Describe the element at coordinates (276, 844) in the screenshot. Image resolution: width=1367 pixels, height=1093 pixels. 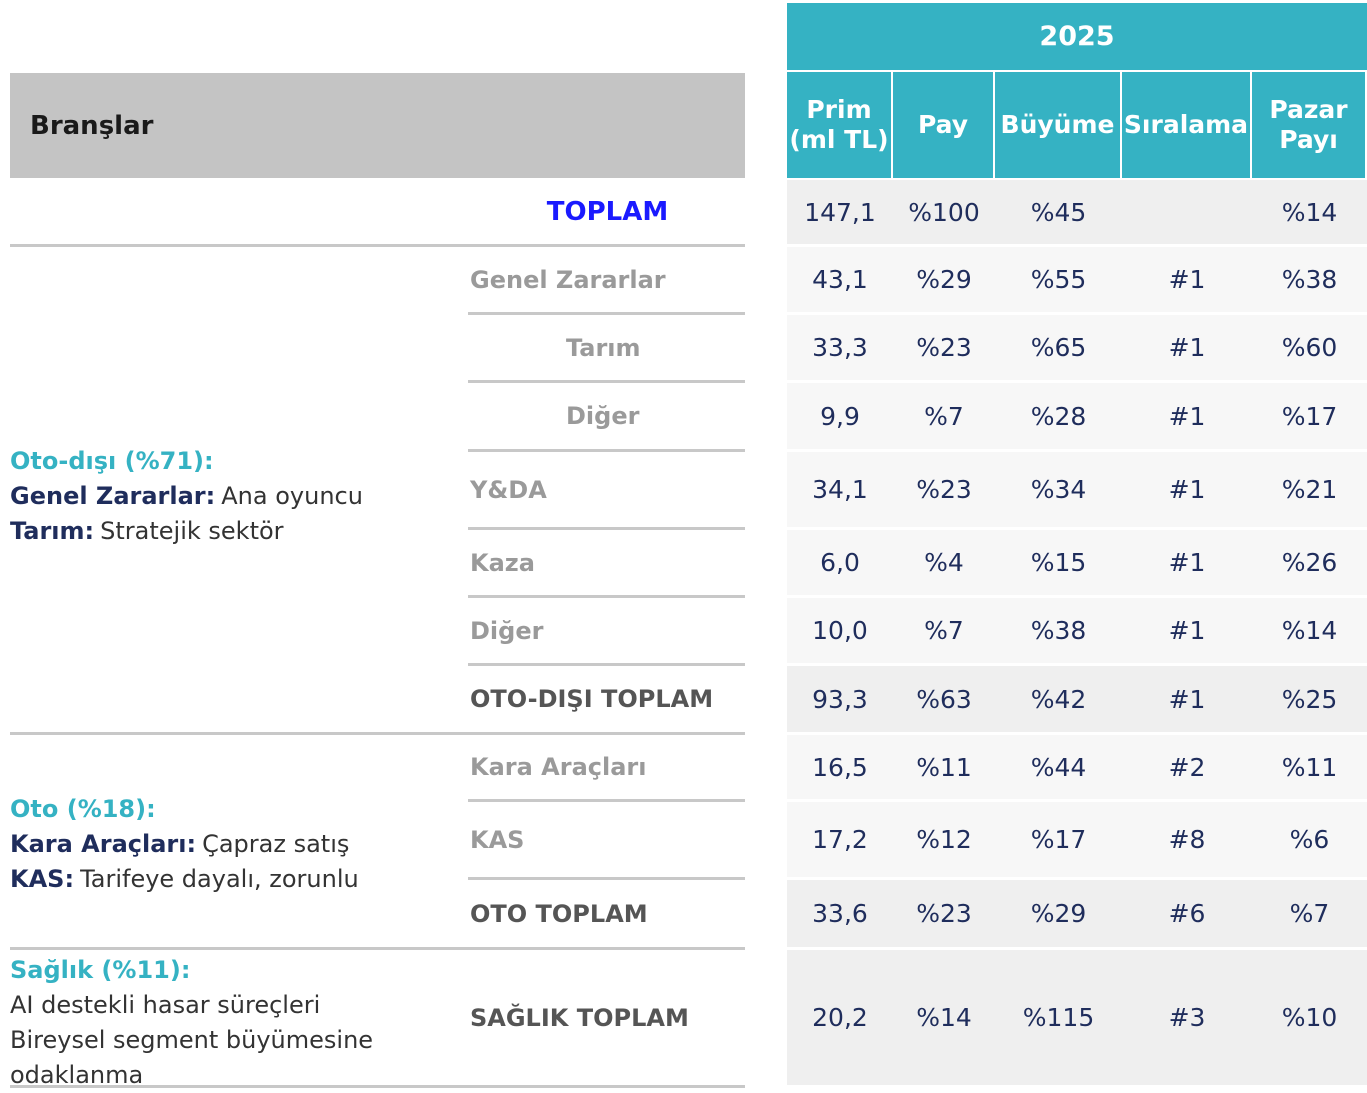
I see `line-text: Çapraz satış` at that location.